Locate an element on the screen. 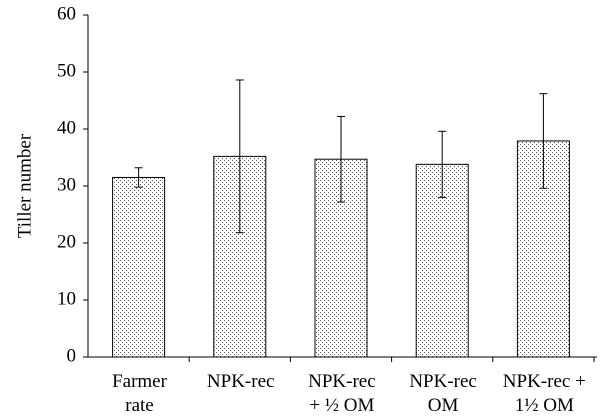 The width and height of the screenshot is (607, 420). y-axis-label: Tiller number is located at coordinates (24, 185).